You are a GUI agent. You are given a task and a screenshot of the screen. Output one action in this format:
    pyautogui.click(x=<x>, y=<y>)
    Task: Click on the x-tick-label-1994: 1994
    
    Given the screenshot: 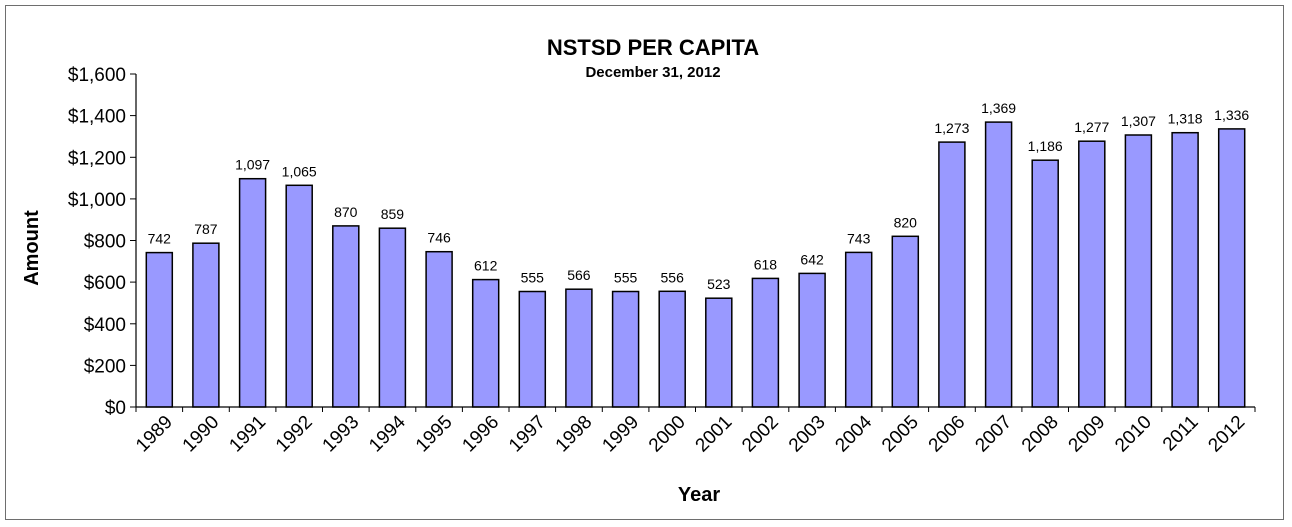 What is the action you would take?
    pyautogui.click(x=387, y=433)
    